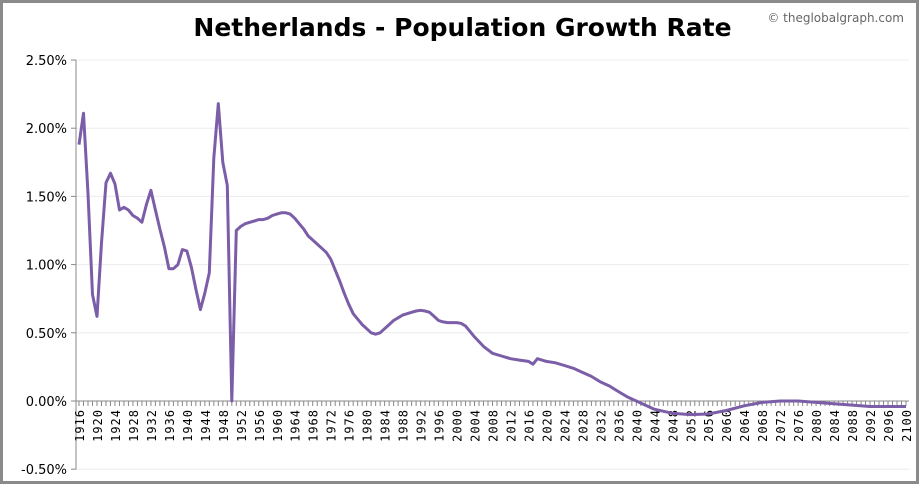 This screenshot has width=919, height=484. Describe the element at coordinates (332, 425) in the screenshot. I see `x-tick-label: 1972` at that location.